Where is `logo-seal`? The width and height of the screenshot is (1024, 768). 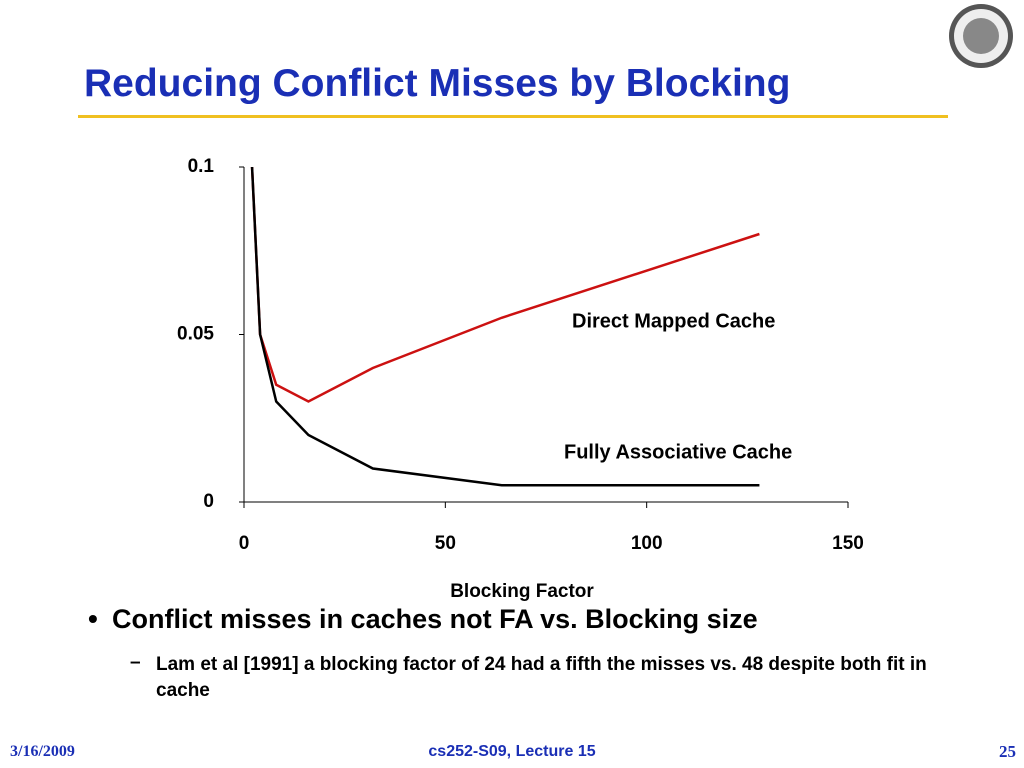
logo-seal is located at coordinates (981, 36).